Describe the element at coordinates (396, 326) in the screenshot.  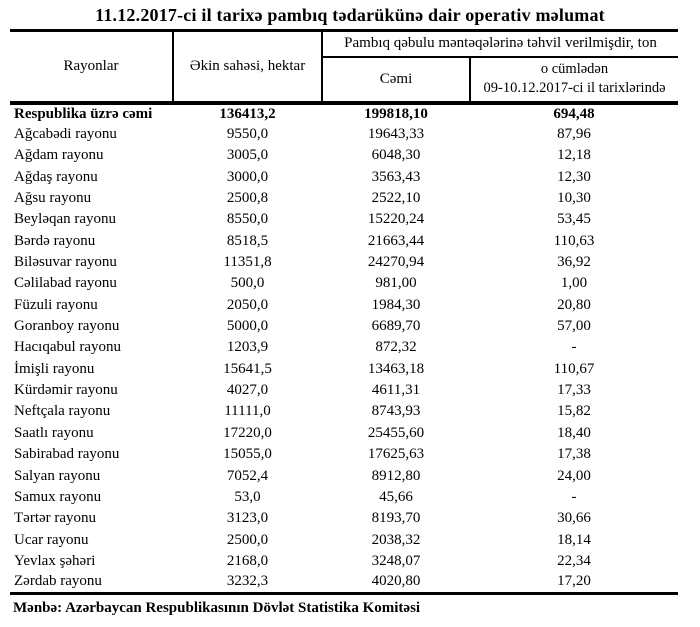
I see `total-value: 6689,70` at that location.